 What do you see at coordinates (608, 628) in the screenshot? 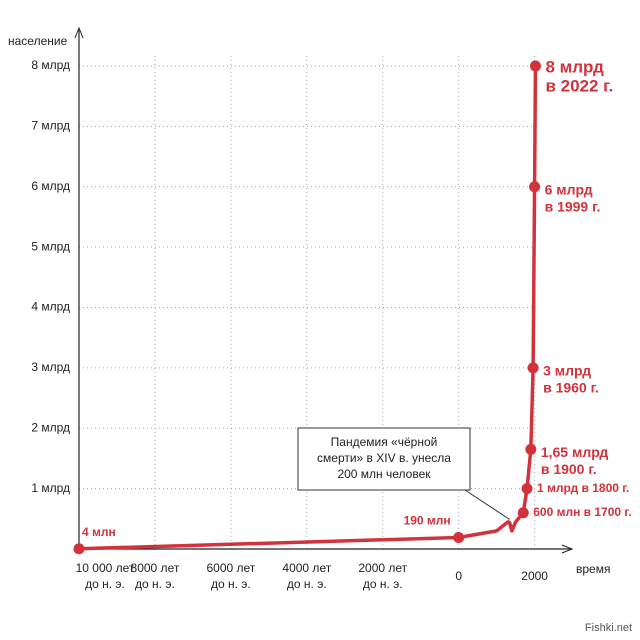
I see `watermark: Fishki.net` at bounding box center [608, 628].